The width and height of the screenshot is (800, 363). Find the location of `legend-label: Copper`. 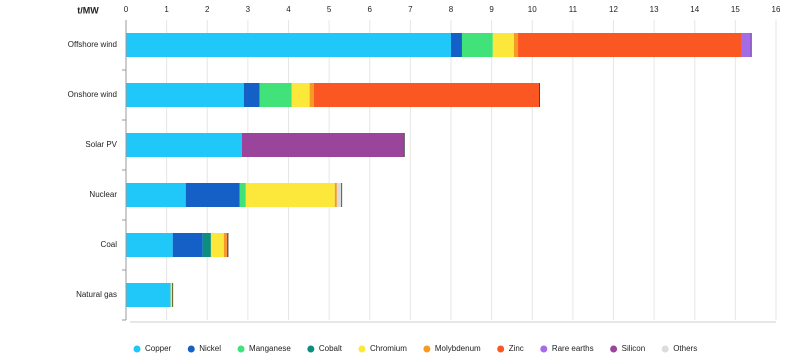

legend-label: Copper is located at coordinates (158, 348).